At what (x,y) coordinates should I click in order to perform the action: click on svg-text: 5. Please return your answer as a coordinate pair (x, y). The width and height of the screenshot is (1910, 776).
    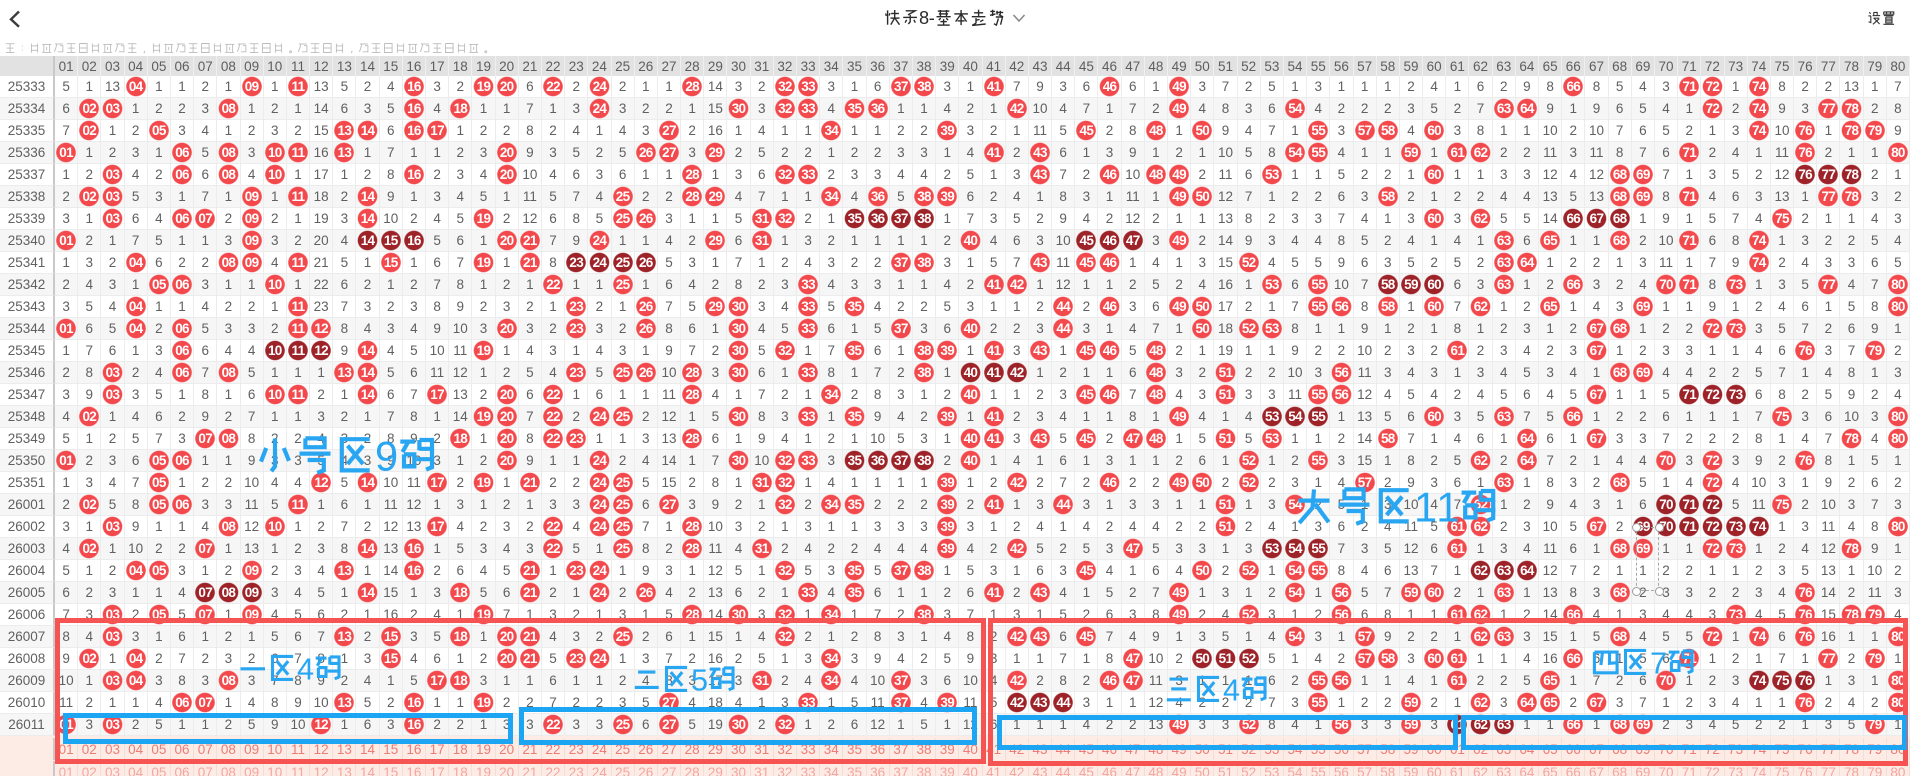
    Looking at the image, I should click on (699, 679).